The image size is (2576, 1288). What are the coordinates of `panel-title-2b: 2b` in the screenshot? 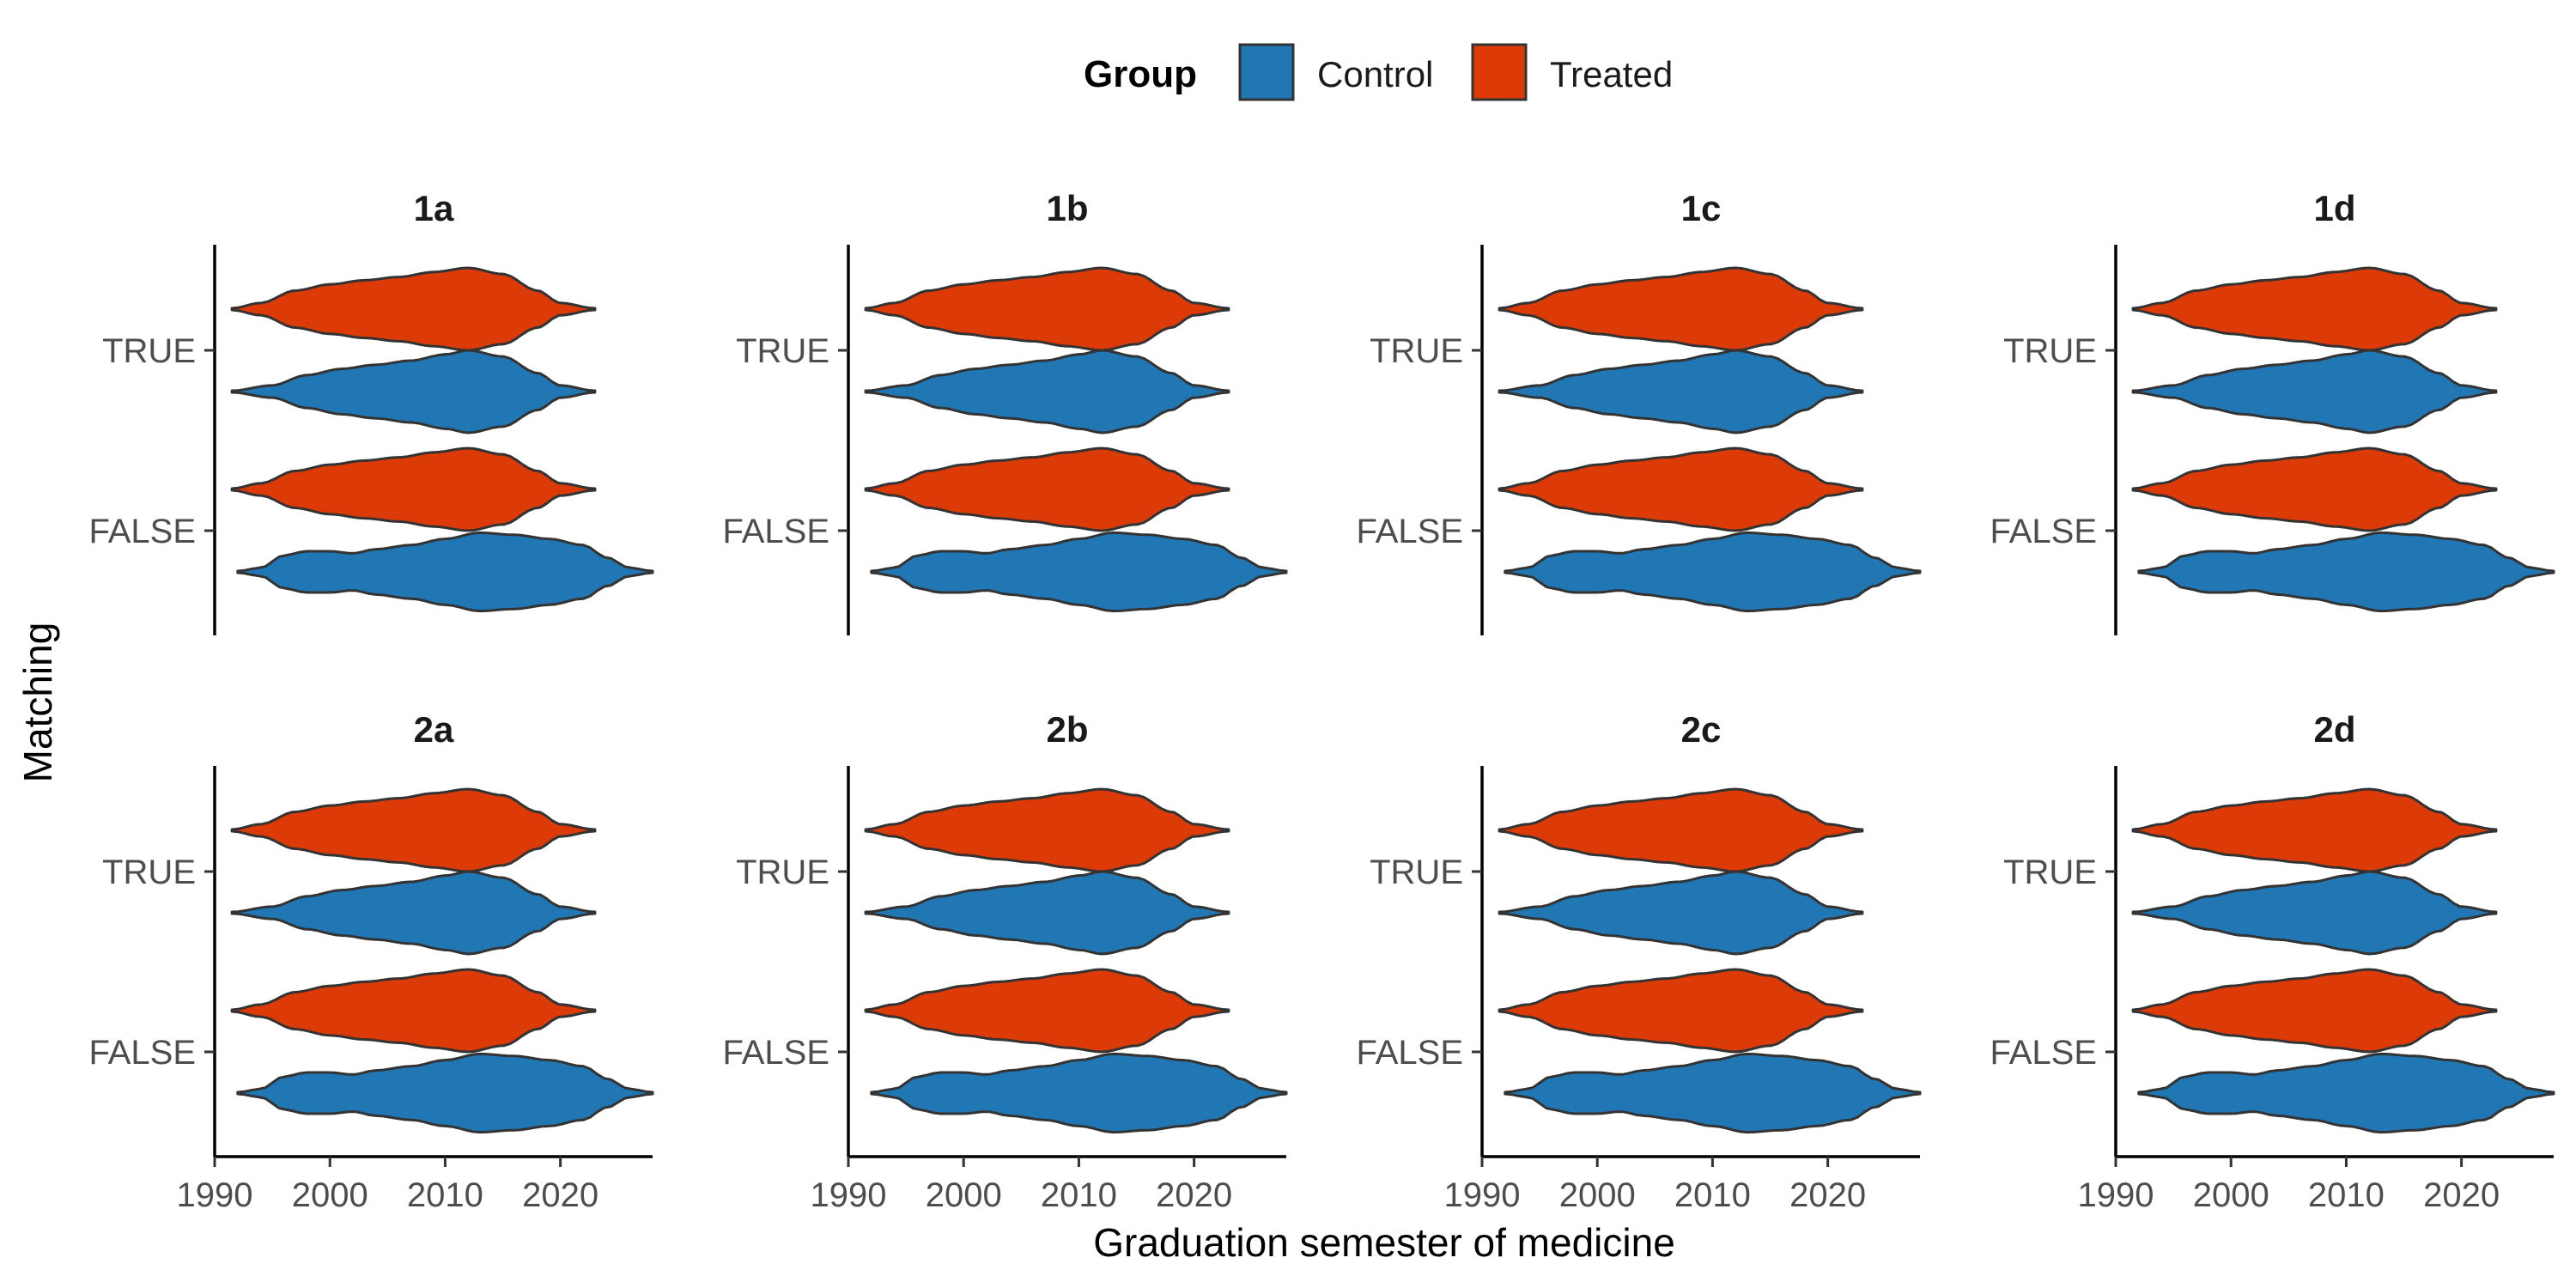 It's located at (1067, 729).